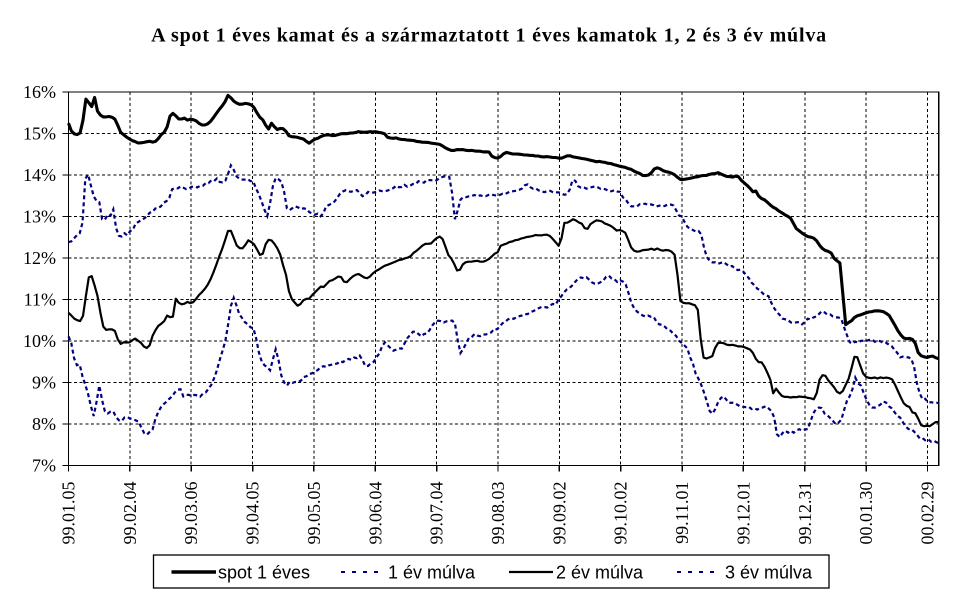 The width and height of the screenshot is (977, 600). I want to click on svg-text: 3 év múlva, so click(769, 573).